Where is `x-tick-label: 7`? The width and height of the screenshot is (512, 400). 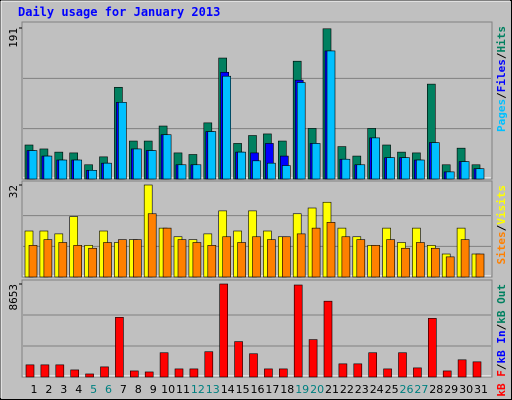 x-tick-label: 7 is located at coordinates (123, 389).